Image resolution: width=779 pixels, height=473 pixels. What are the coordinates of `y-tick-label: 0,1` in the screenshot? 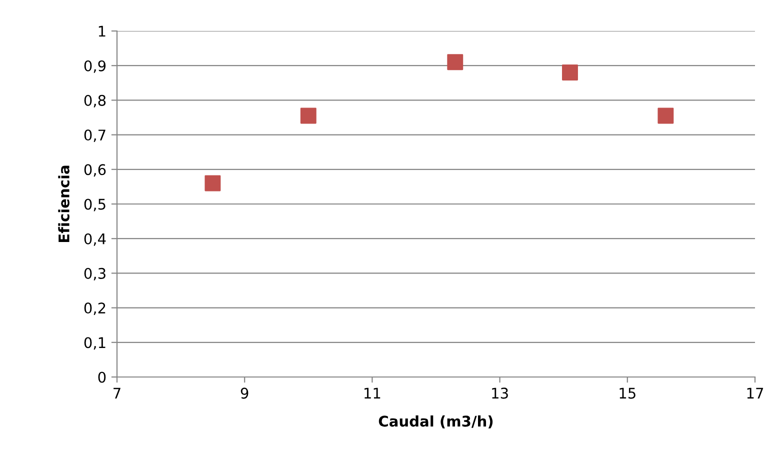 It's located at (95, 343).